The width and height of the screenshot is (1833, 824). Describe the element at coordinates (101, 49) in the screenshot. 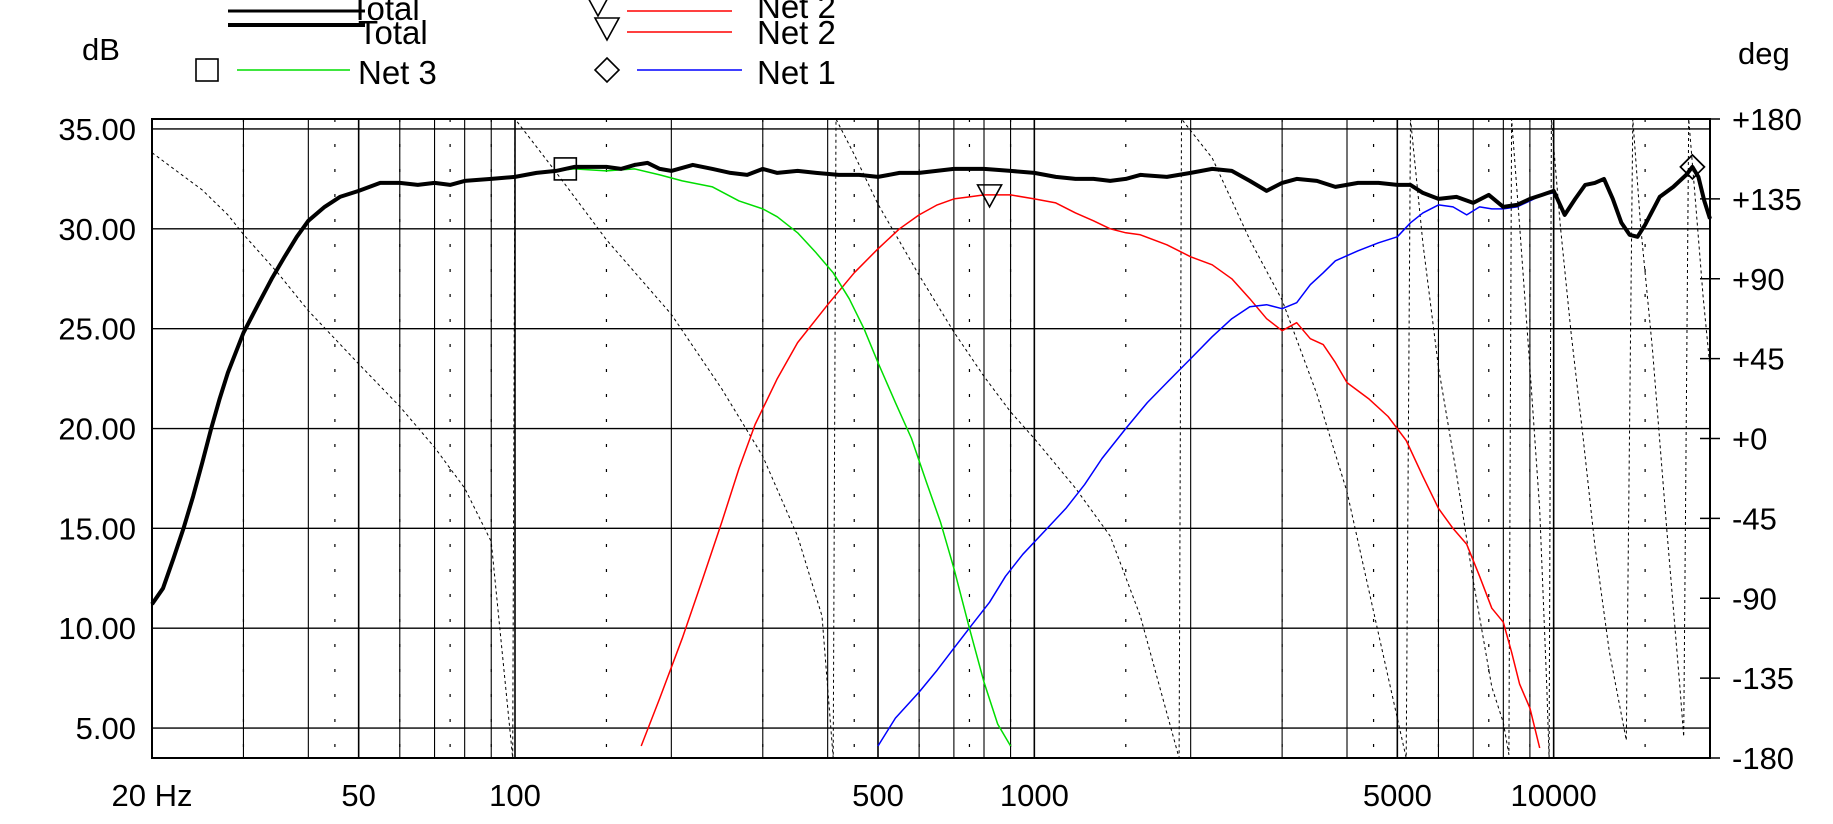

I see `left-axis-unit-label: dB` at that location.